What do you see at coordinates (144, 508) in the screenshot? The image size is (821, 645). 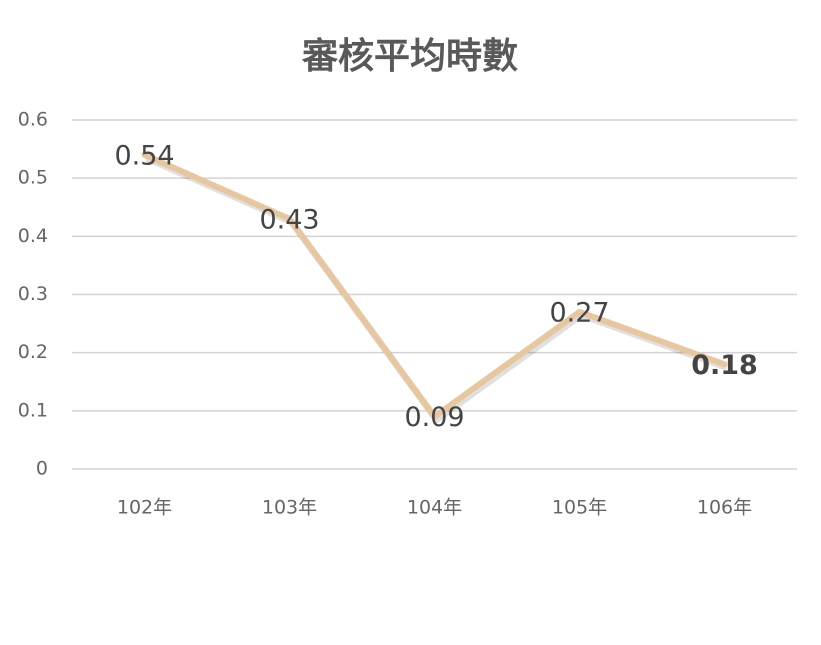 I see `x-tick-label: 102年` at bounding box center [144, 508].